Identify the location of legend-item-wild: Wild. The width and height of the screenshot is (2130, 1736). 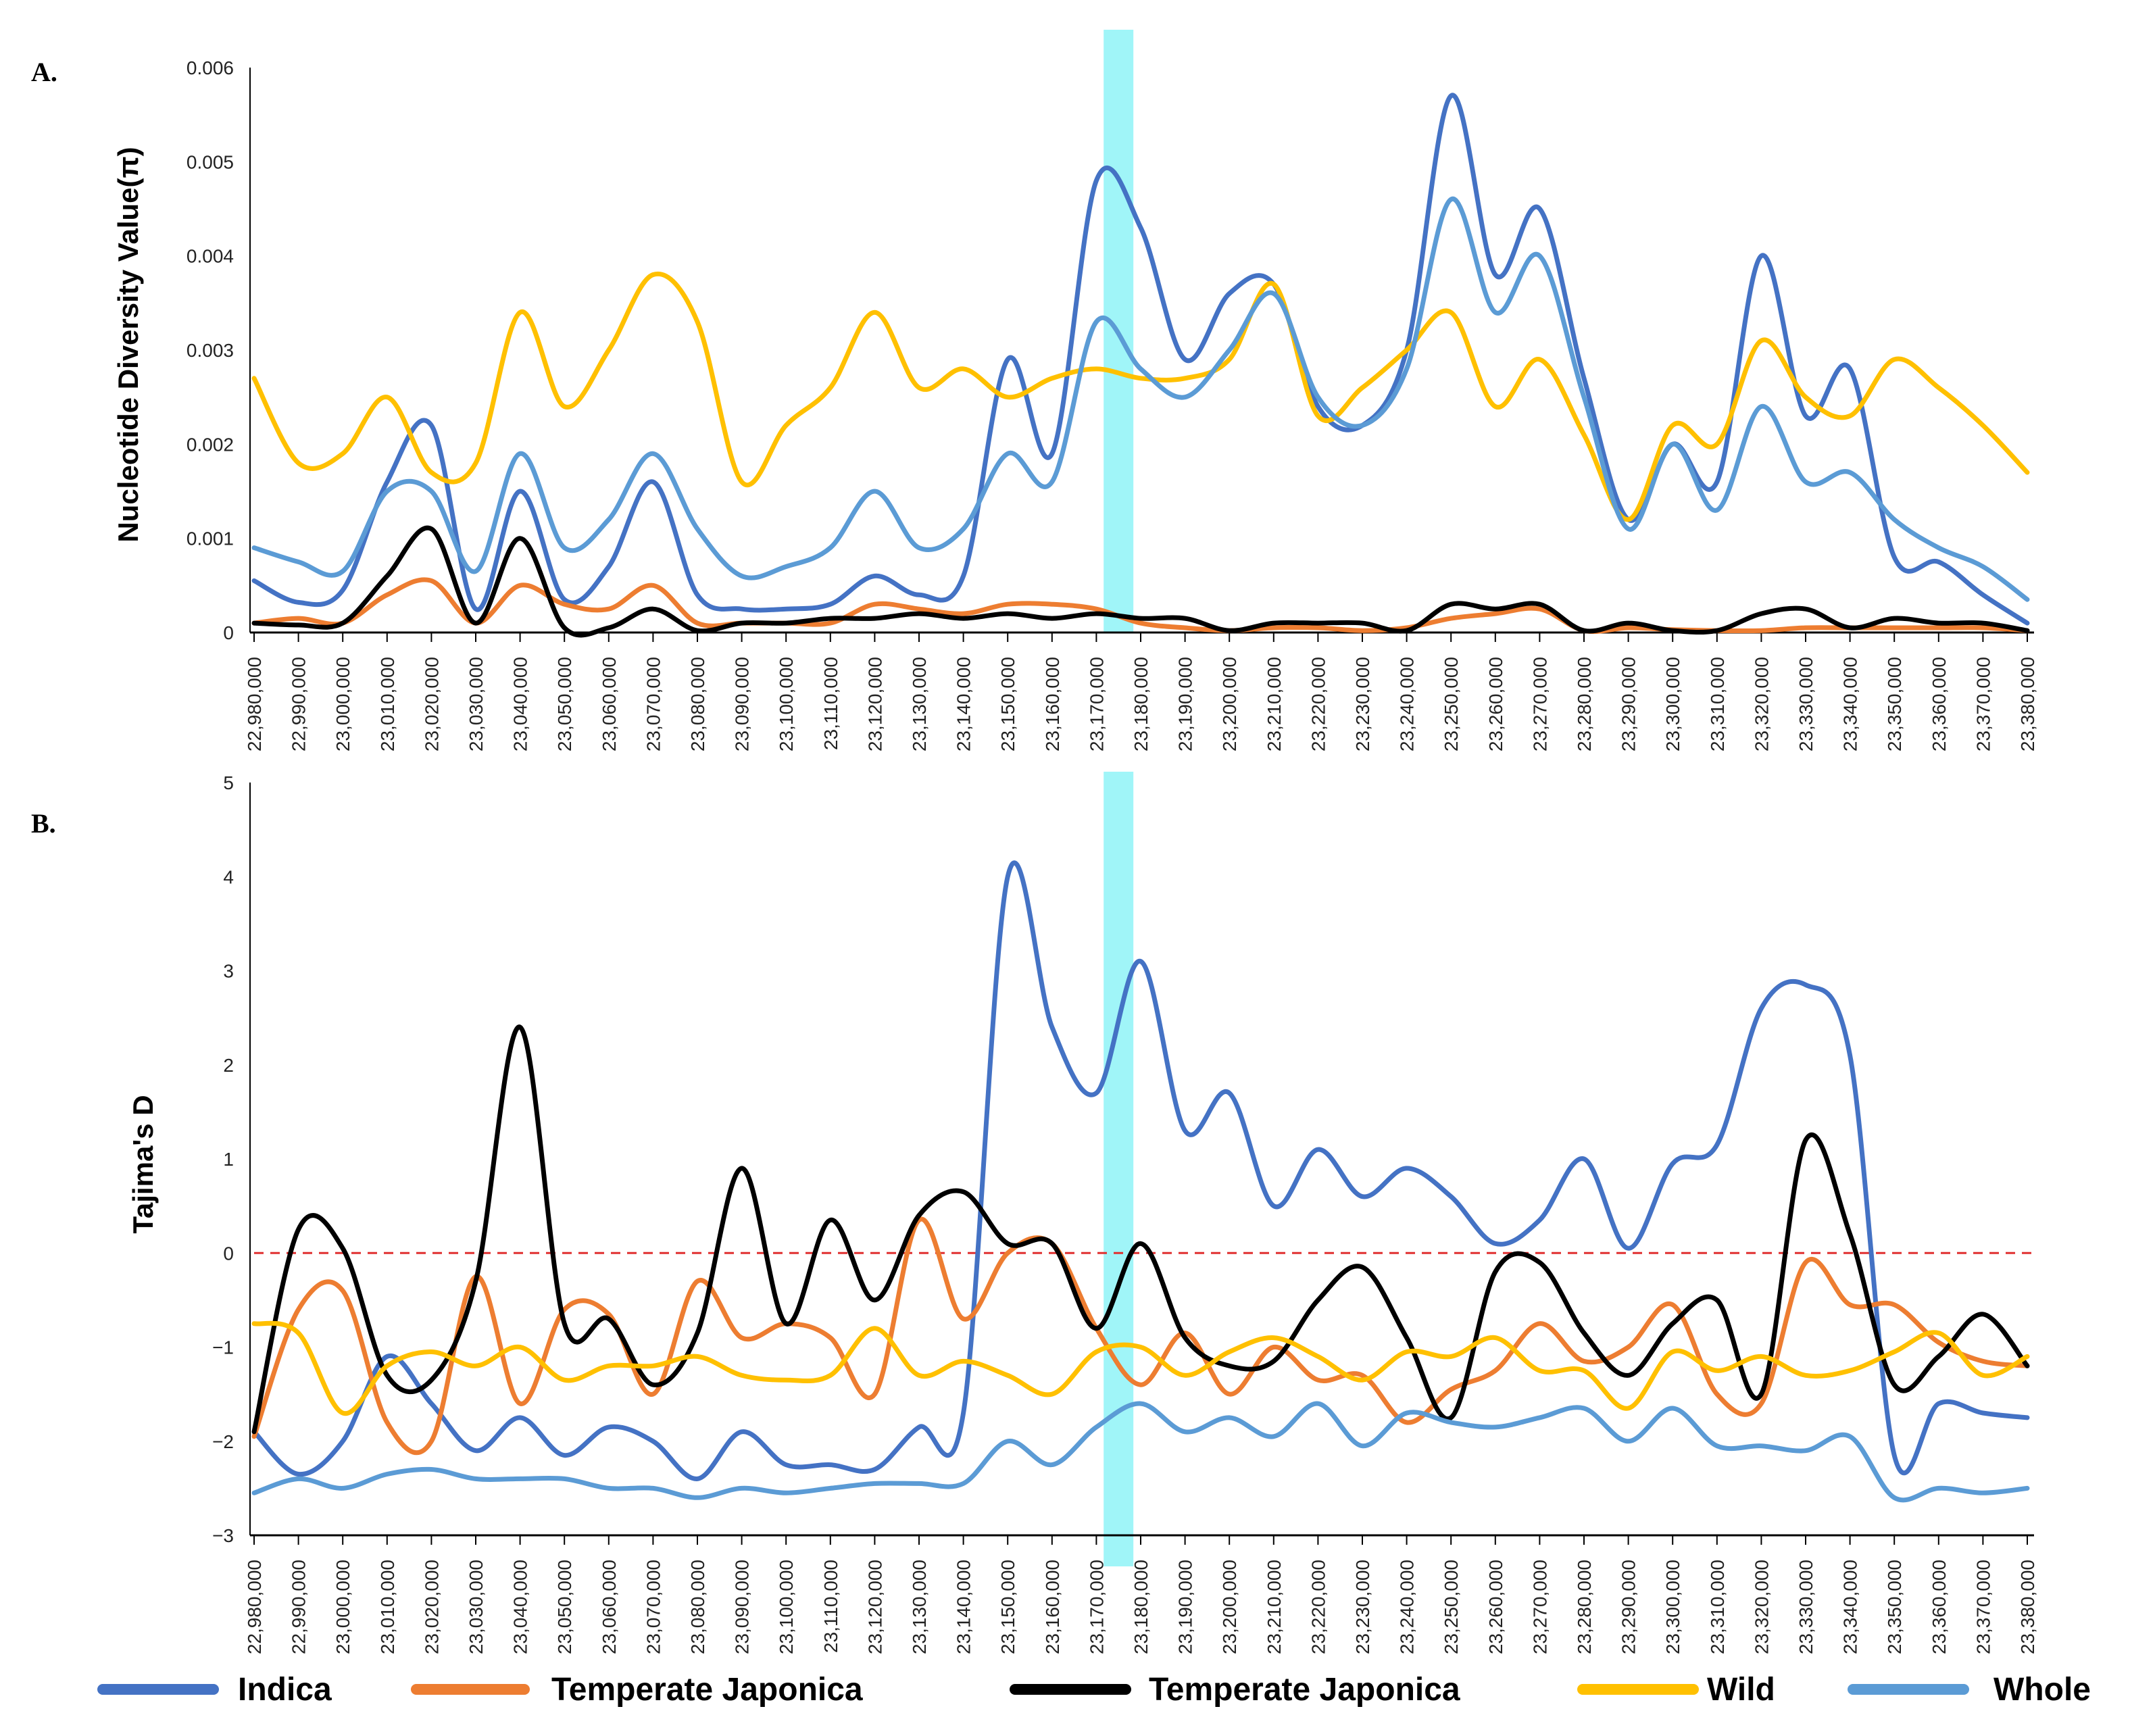
(1676, 1690).